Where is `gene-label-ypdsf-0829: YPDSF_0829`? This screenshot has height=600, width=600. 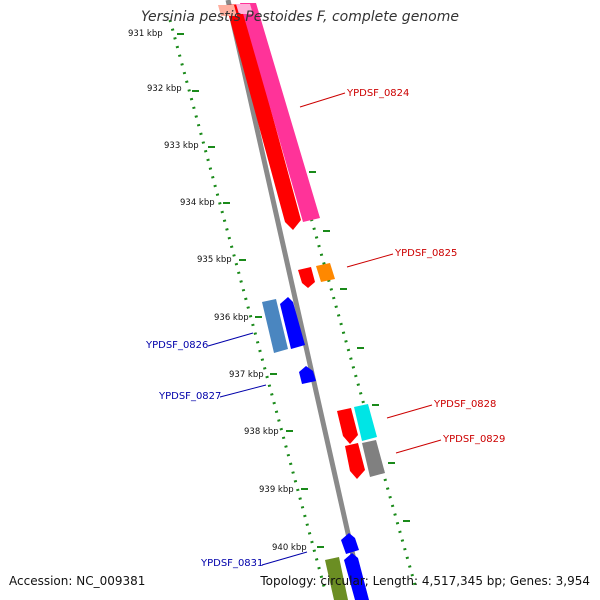 gene-label-ypdsf-0829: YPDSF_0829 is located at coordinates (473, 439).